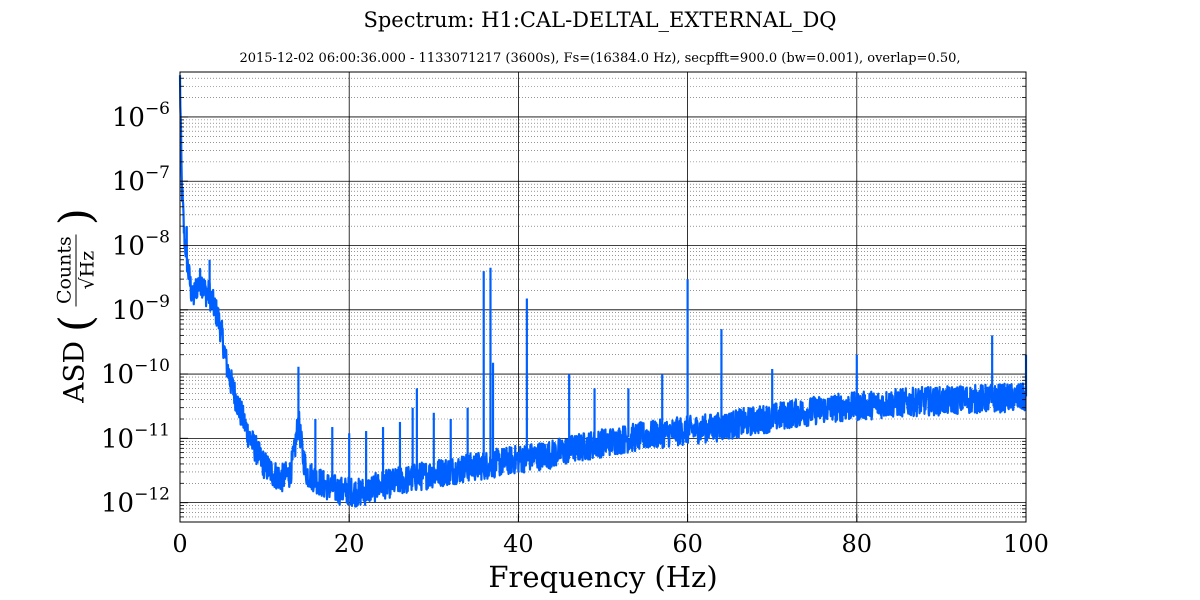 This screenshot has width=1200, height=600. Describe the element at coordinates (349, 544) in the screenshot. I see `x-tick-label: 20` at that location.